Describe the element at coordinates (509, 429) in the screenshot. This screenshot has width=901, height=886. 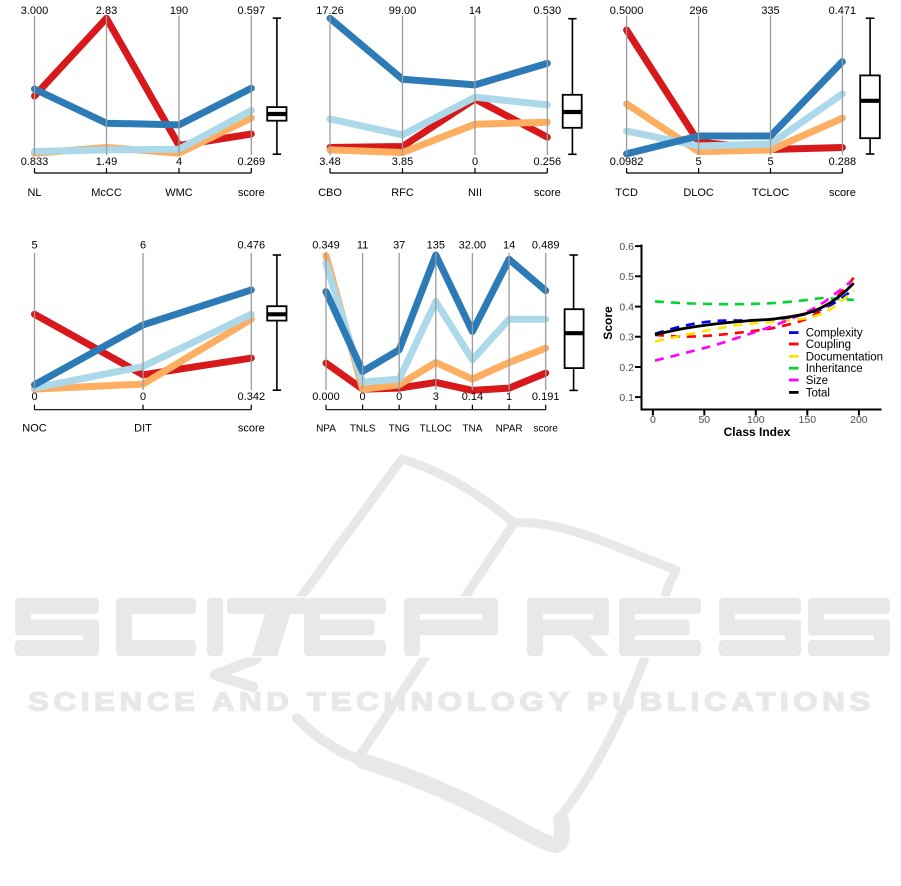
I see `svg-text: NPAR` at that location.